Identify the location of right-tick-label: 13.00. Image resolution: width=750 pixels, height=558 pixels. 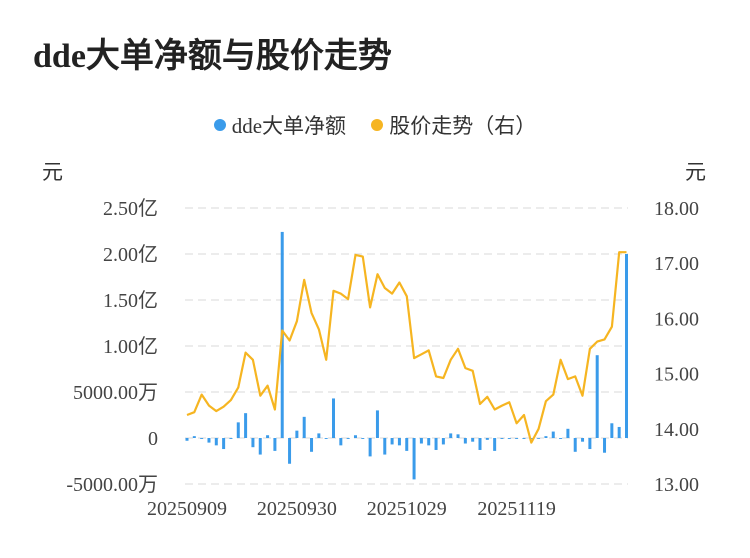
(676, 485).